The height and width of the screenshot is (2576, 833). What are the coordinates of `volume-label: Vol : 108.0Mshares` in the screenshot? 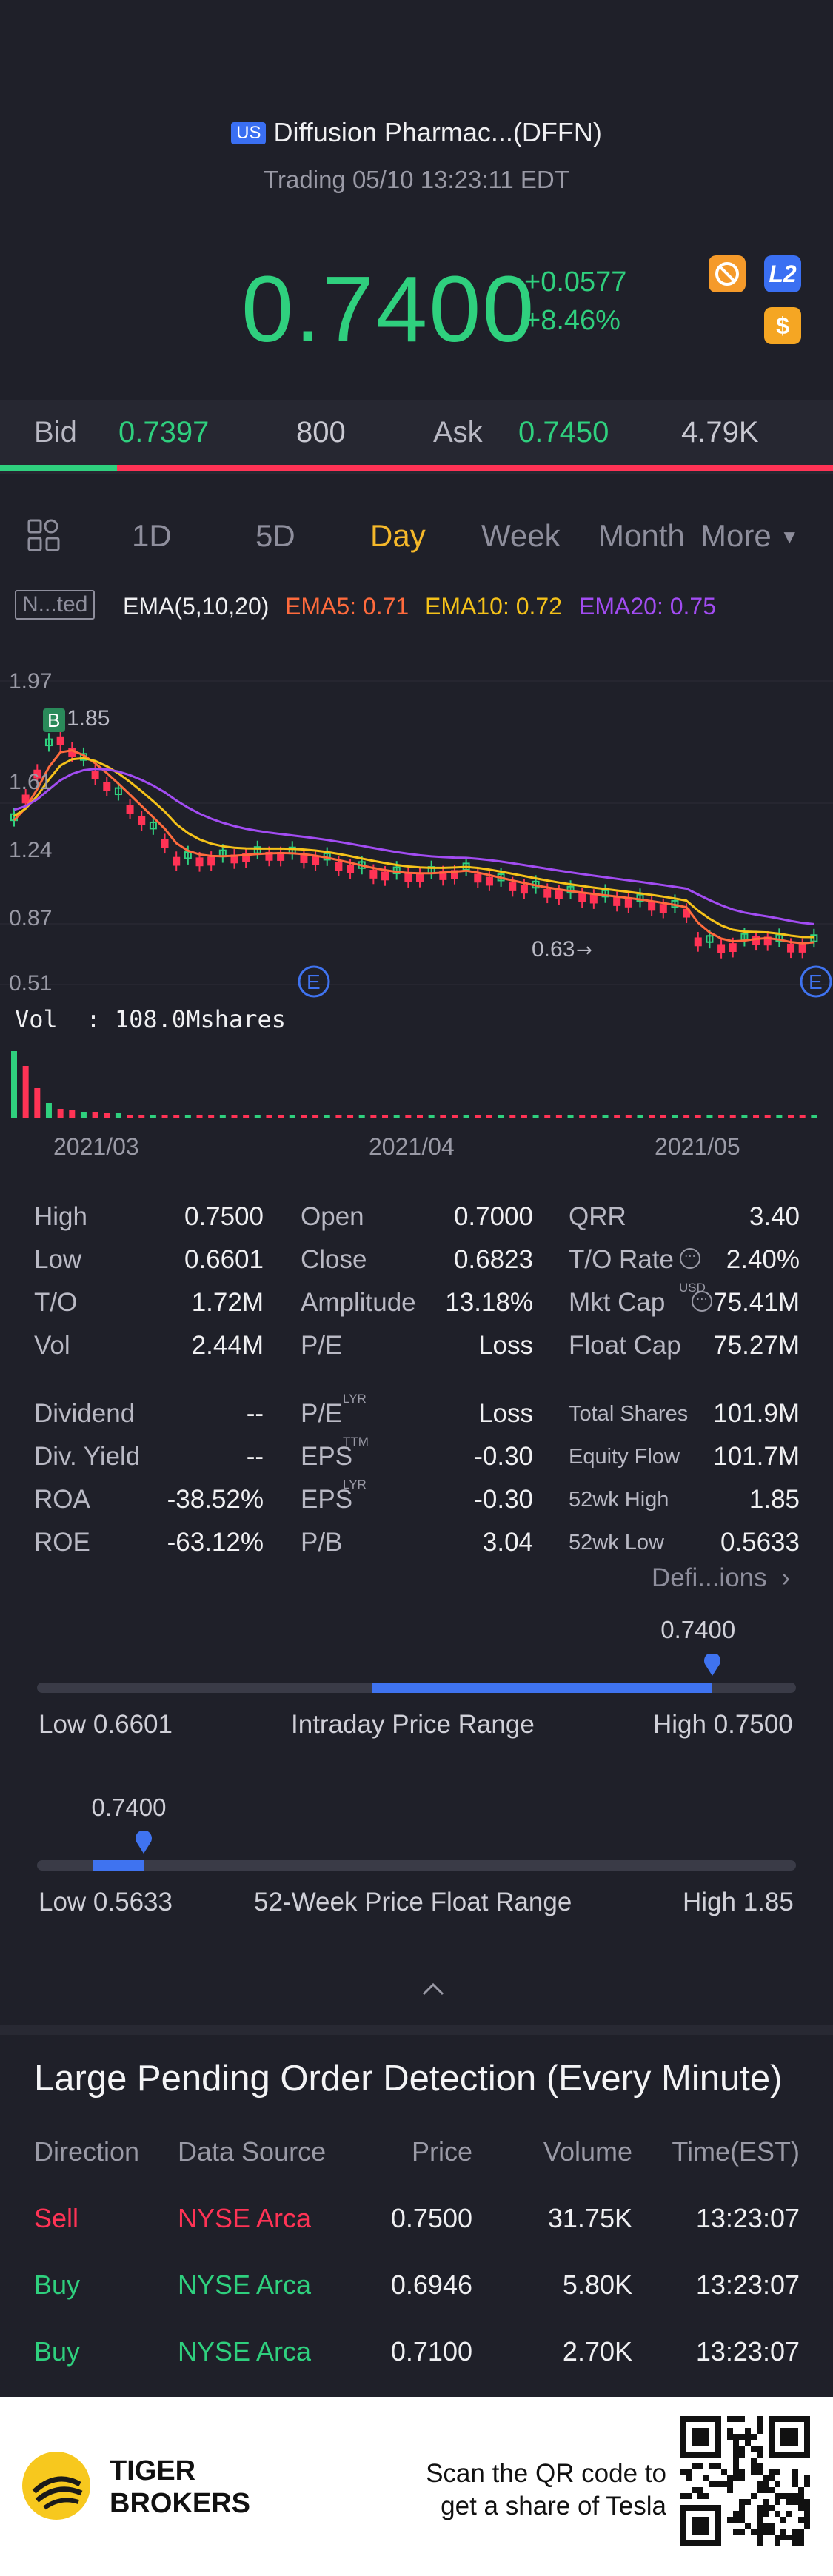 It's located at (150, 1019).